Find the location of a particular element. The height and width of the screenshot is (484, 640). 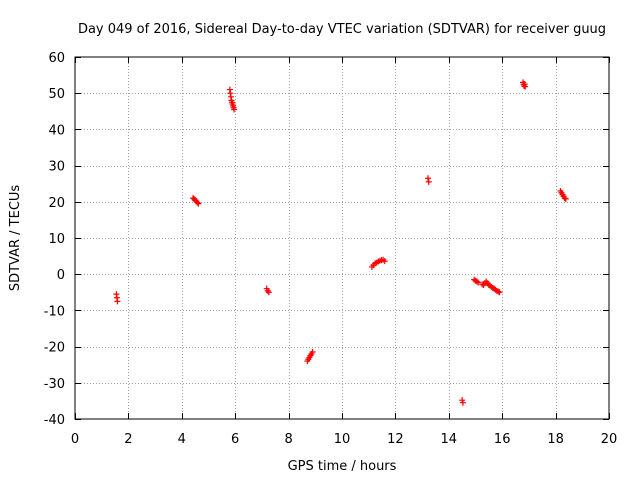

x-tick-label: 18 is located at coordinates (555, 439).